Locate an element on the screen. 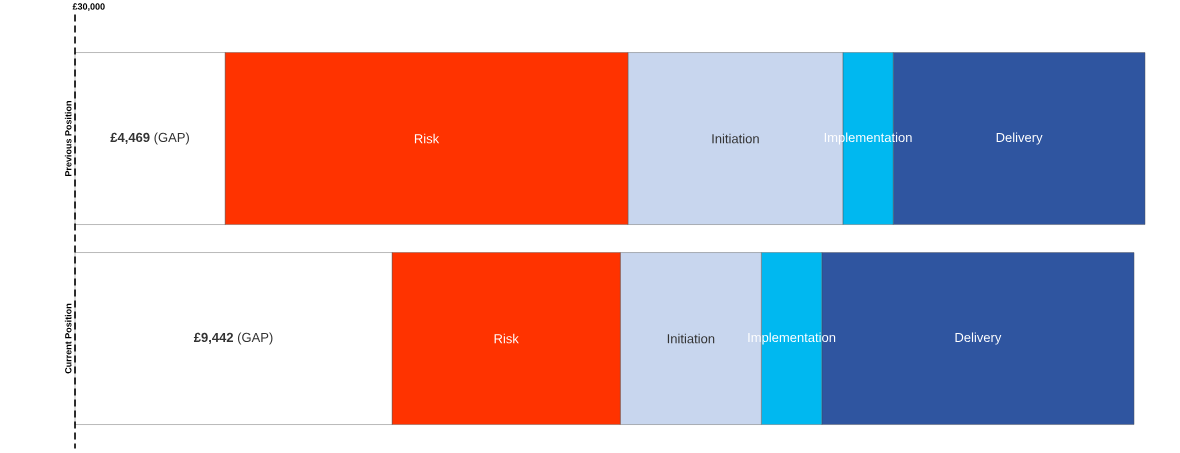 Image resolution: width=1180 pixels, height=453 pixels. text: Initiation is located at coordinates (735, 138).